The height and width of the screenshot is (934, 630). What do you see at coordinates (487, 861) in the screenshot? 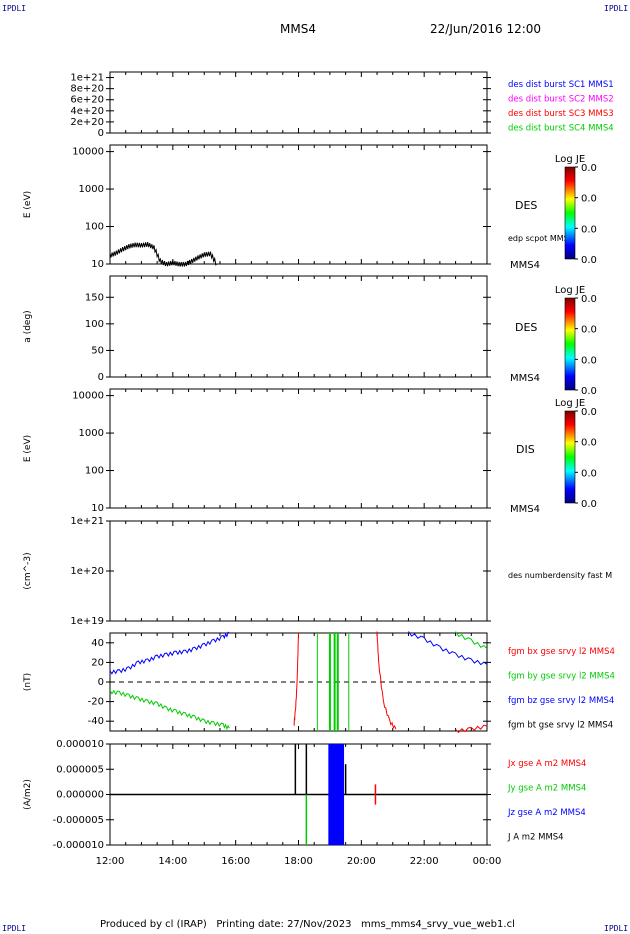
I see `x-tick-label: 00:00` at bounding box center [487, 861].